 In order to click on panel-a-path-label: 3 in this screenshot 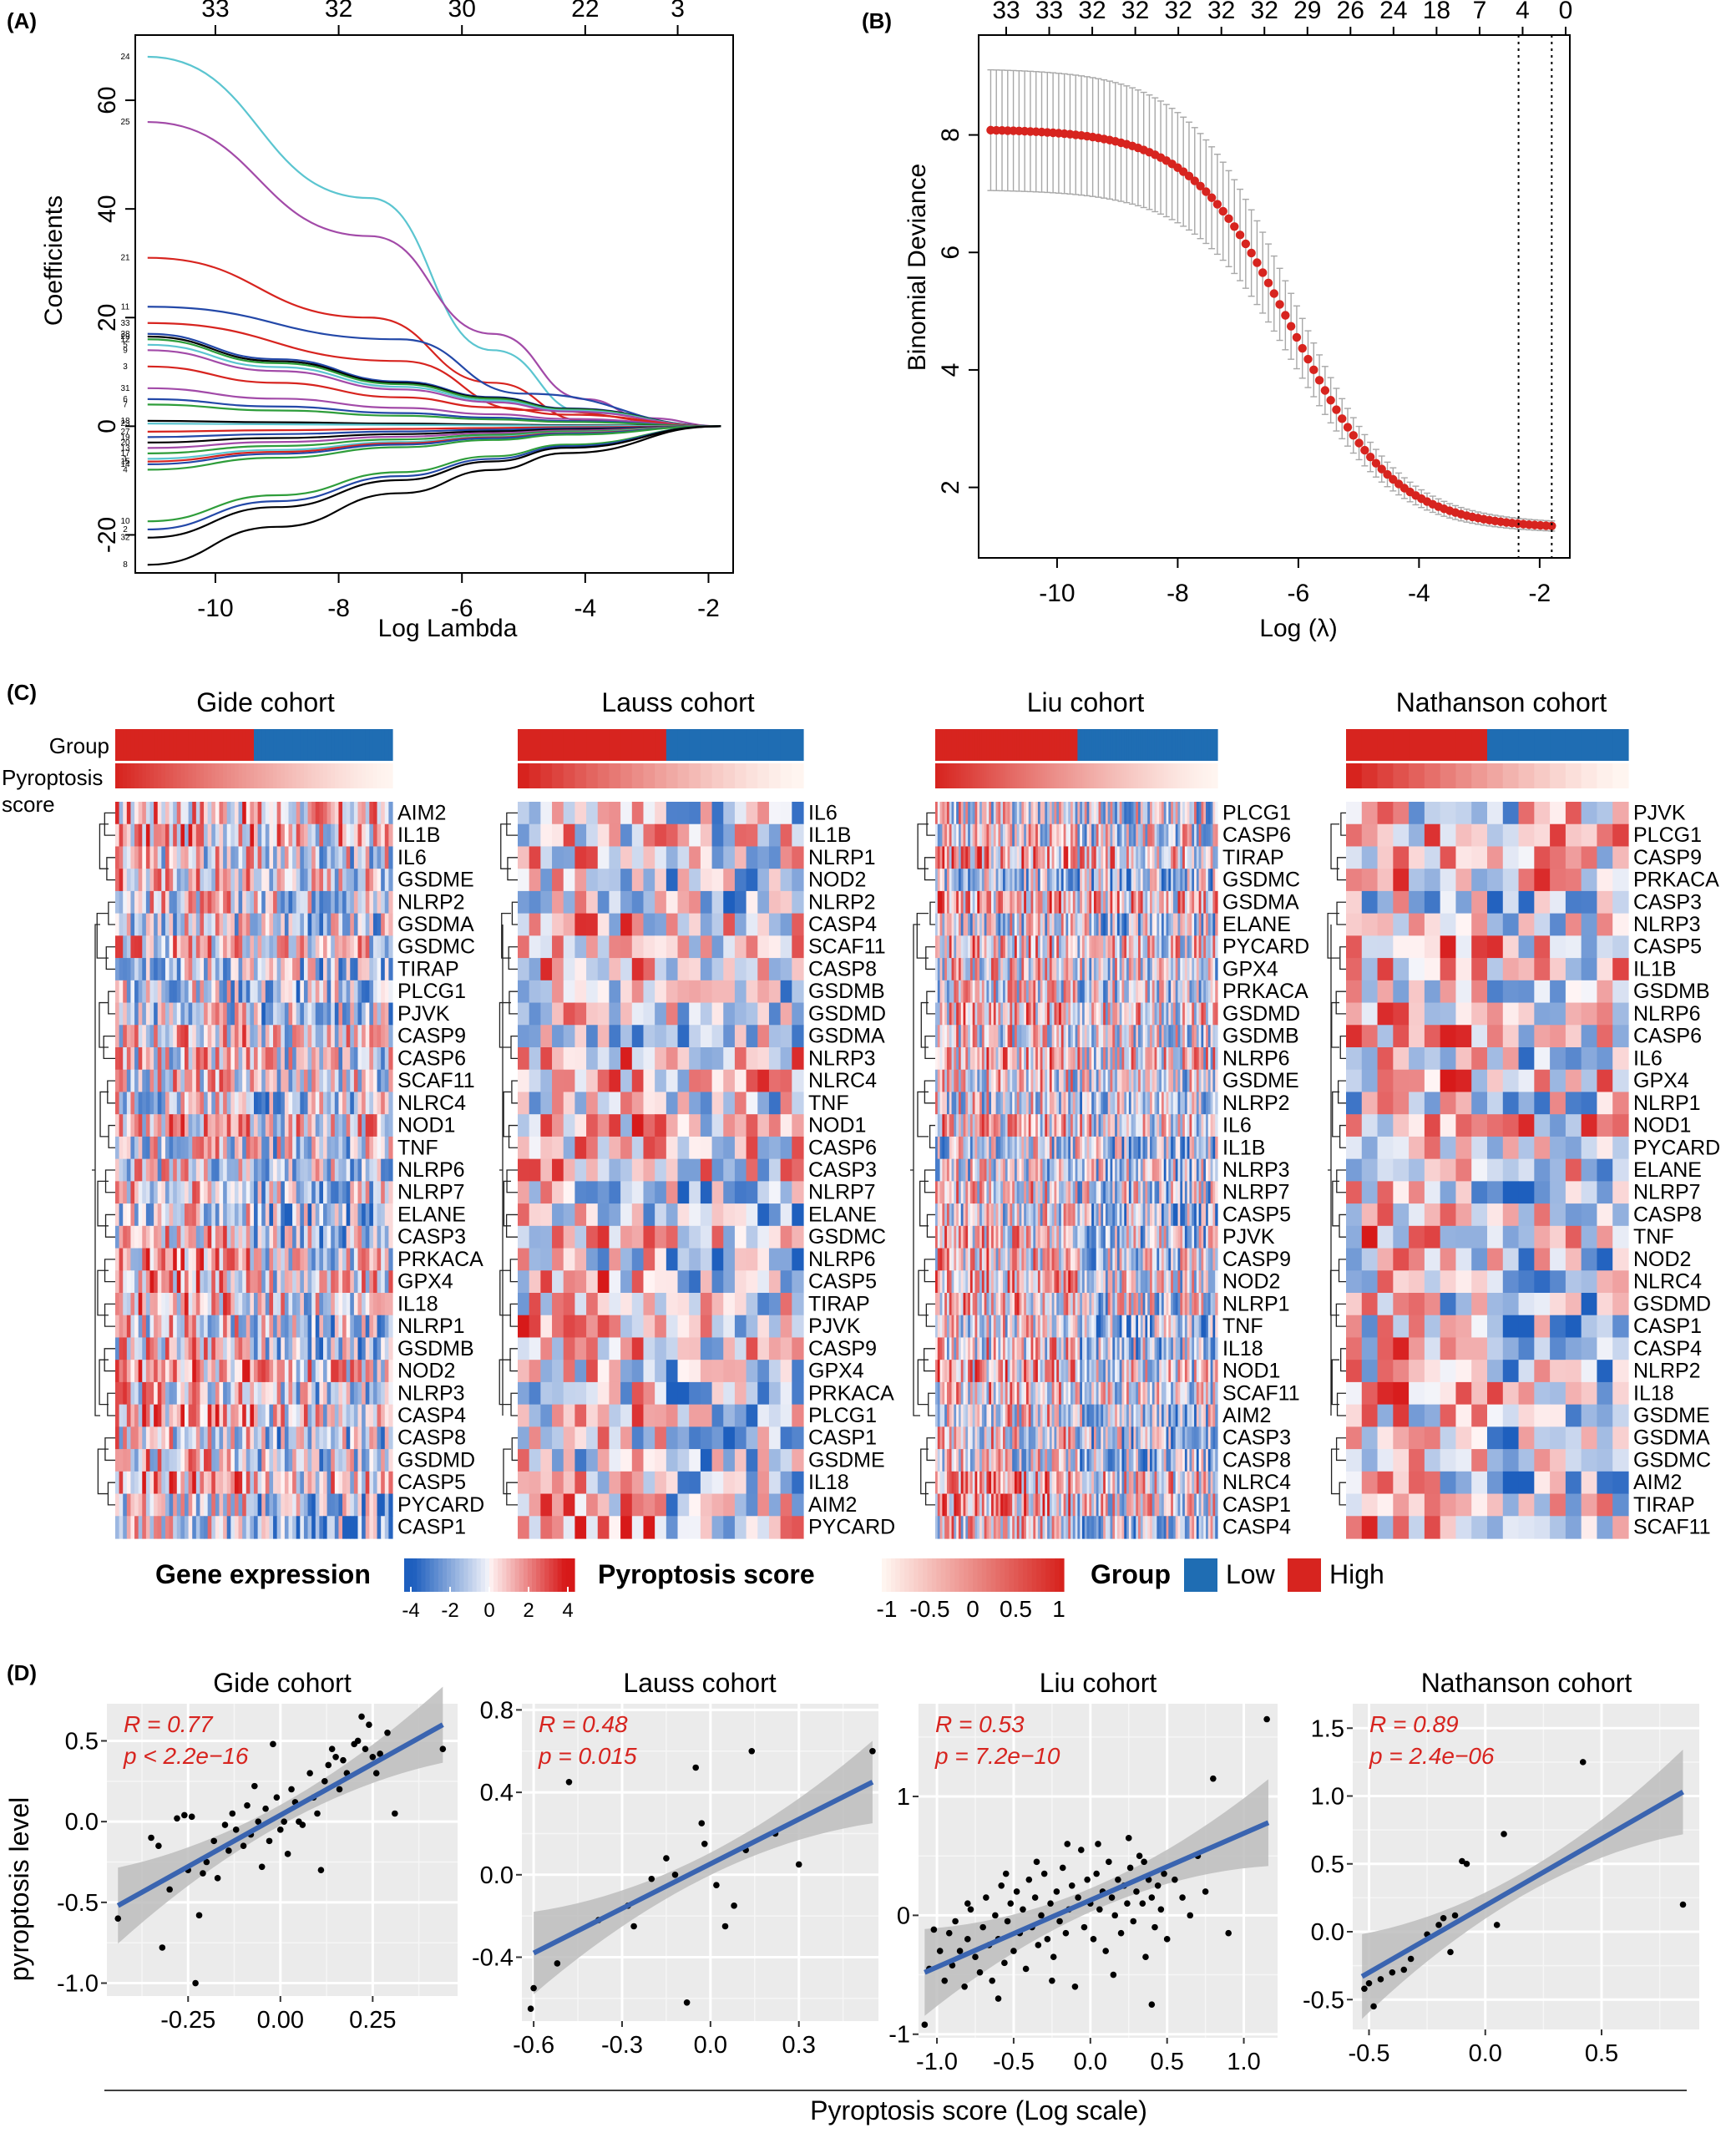, I will do `click(125, 367)`.